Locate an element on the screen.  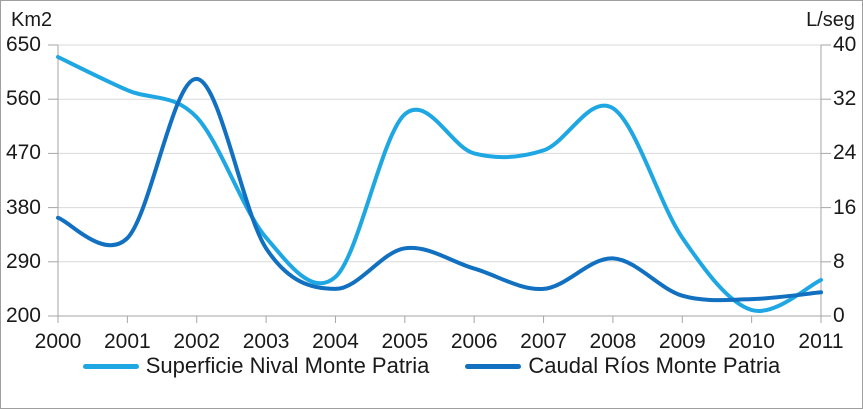
right-axis-title: L/seg is located at coordinates (830, 20).